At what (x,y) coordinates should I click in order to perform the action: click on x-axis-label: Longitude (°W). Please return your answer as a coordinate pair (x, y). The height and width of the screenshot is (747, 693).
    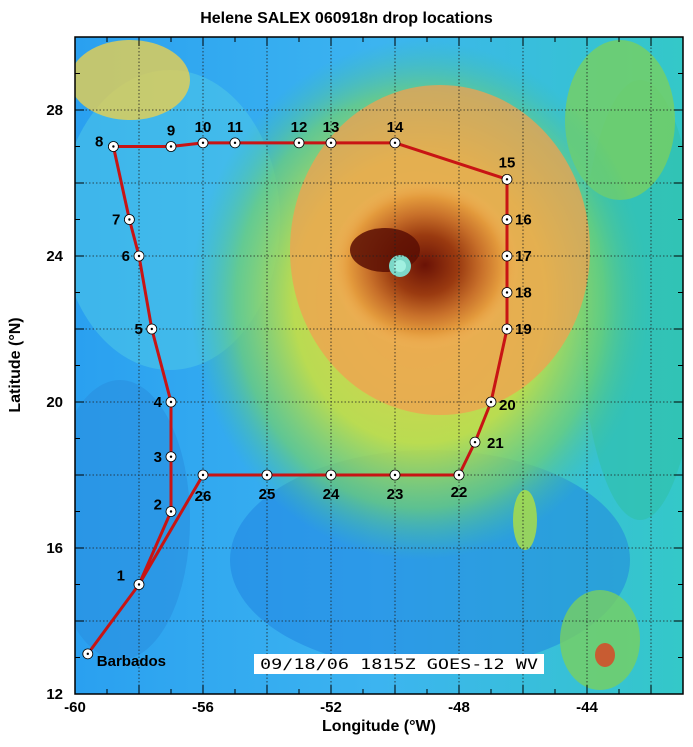
    Looking at the image, I should click on (379, 726).